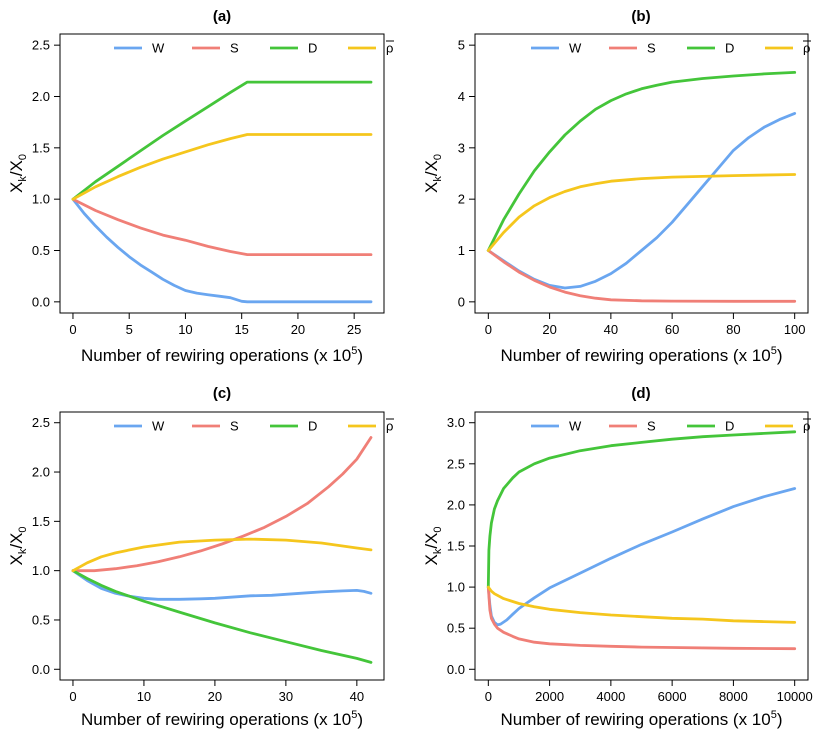  What do you see at coordinates (640, 393) in the screenshot?
I see `panel-title: (d)` at bounding box center [640, 393].